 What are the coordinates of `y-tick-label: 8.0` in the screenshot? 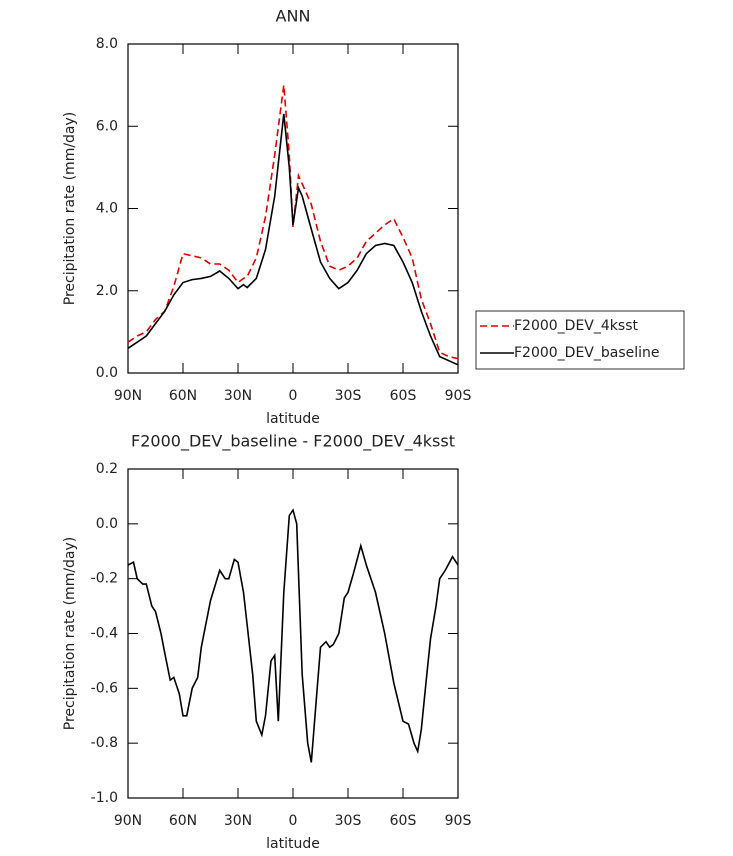 It's located at (107, 44).